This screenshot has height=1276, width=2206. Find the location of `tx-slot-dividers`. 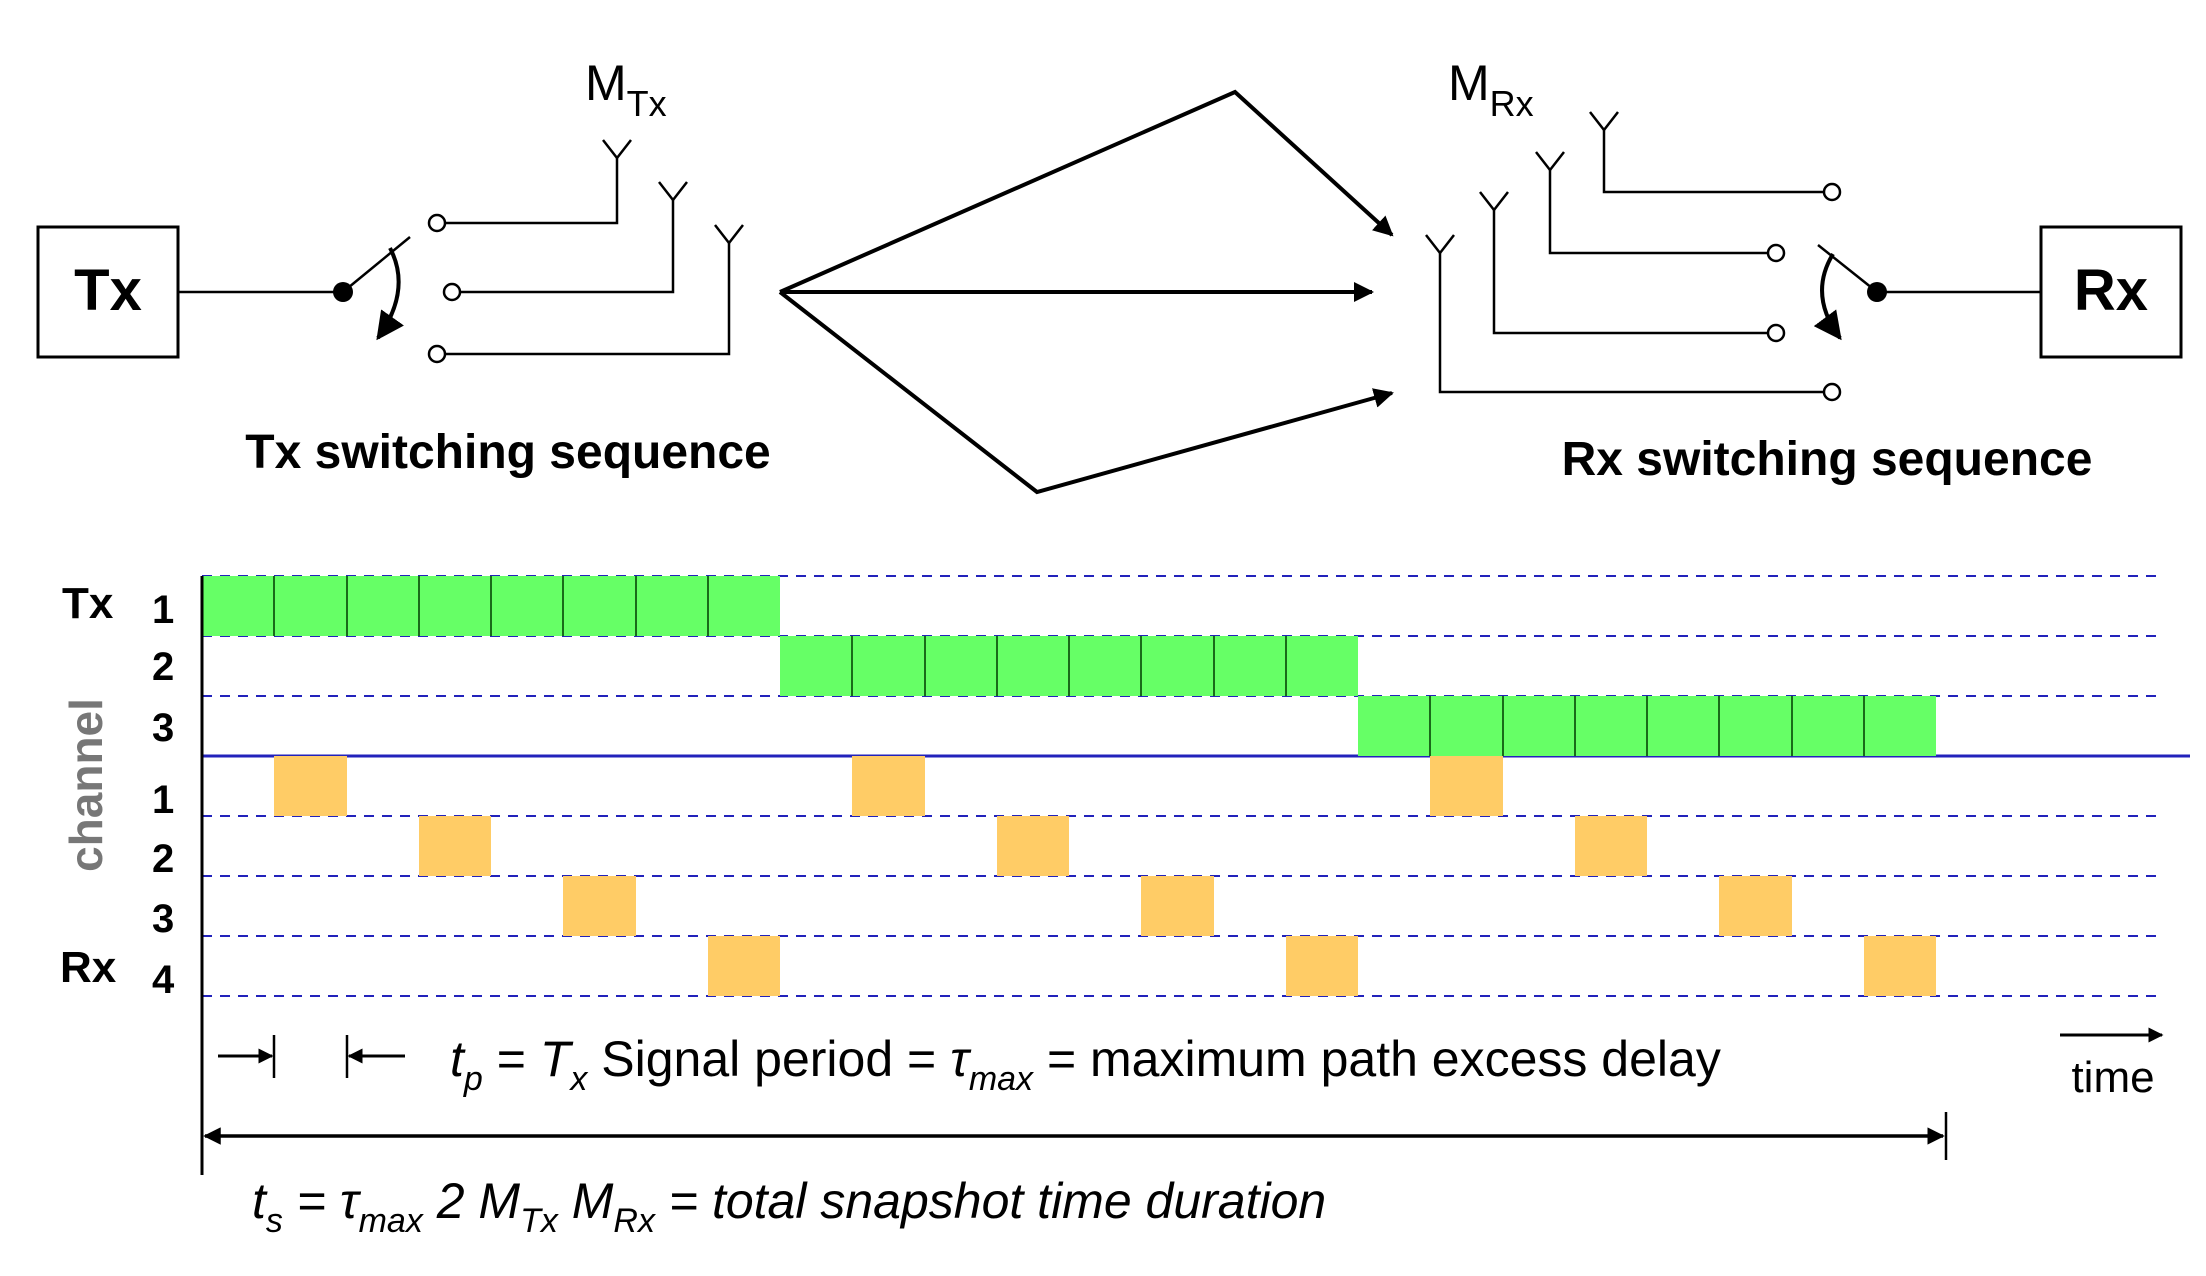

tx-slot-dividers is located at coordinates (1069, 666).